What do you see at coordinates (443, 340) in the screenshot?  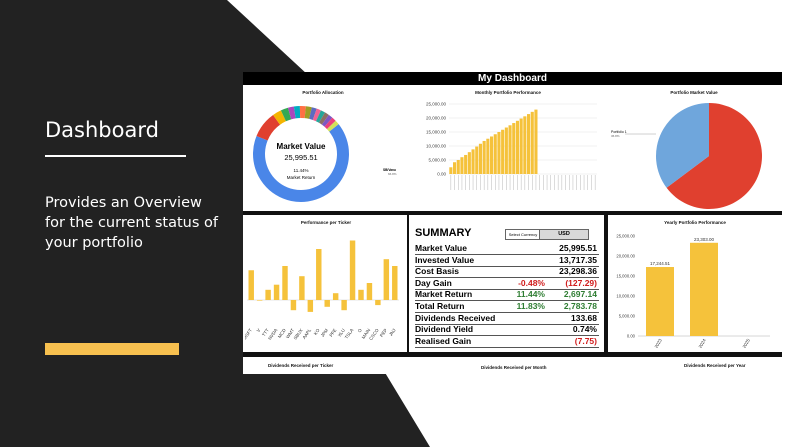 I see `summary-label: Realised Gain` at bounding box center [443, 340].